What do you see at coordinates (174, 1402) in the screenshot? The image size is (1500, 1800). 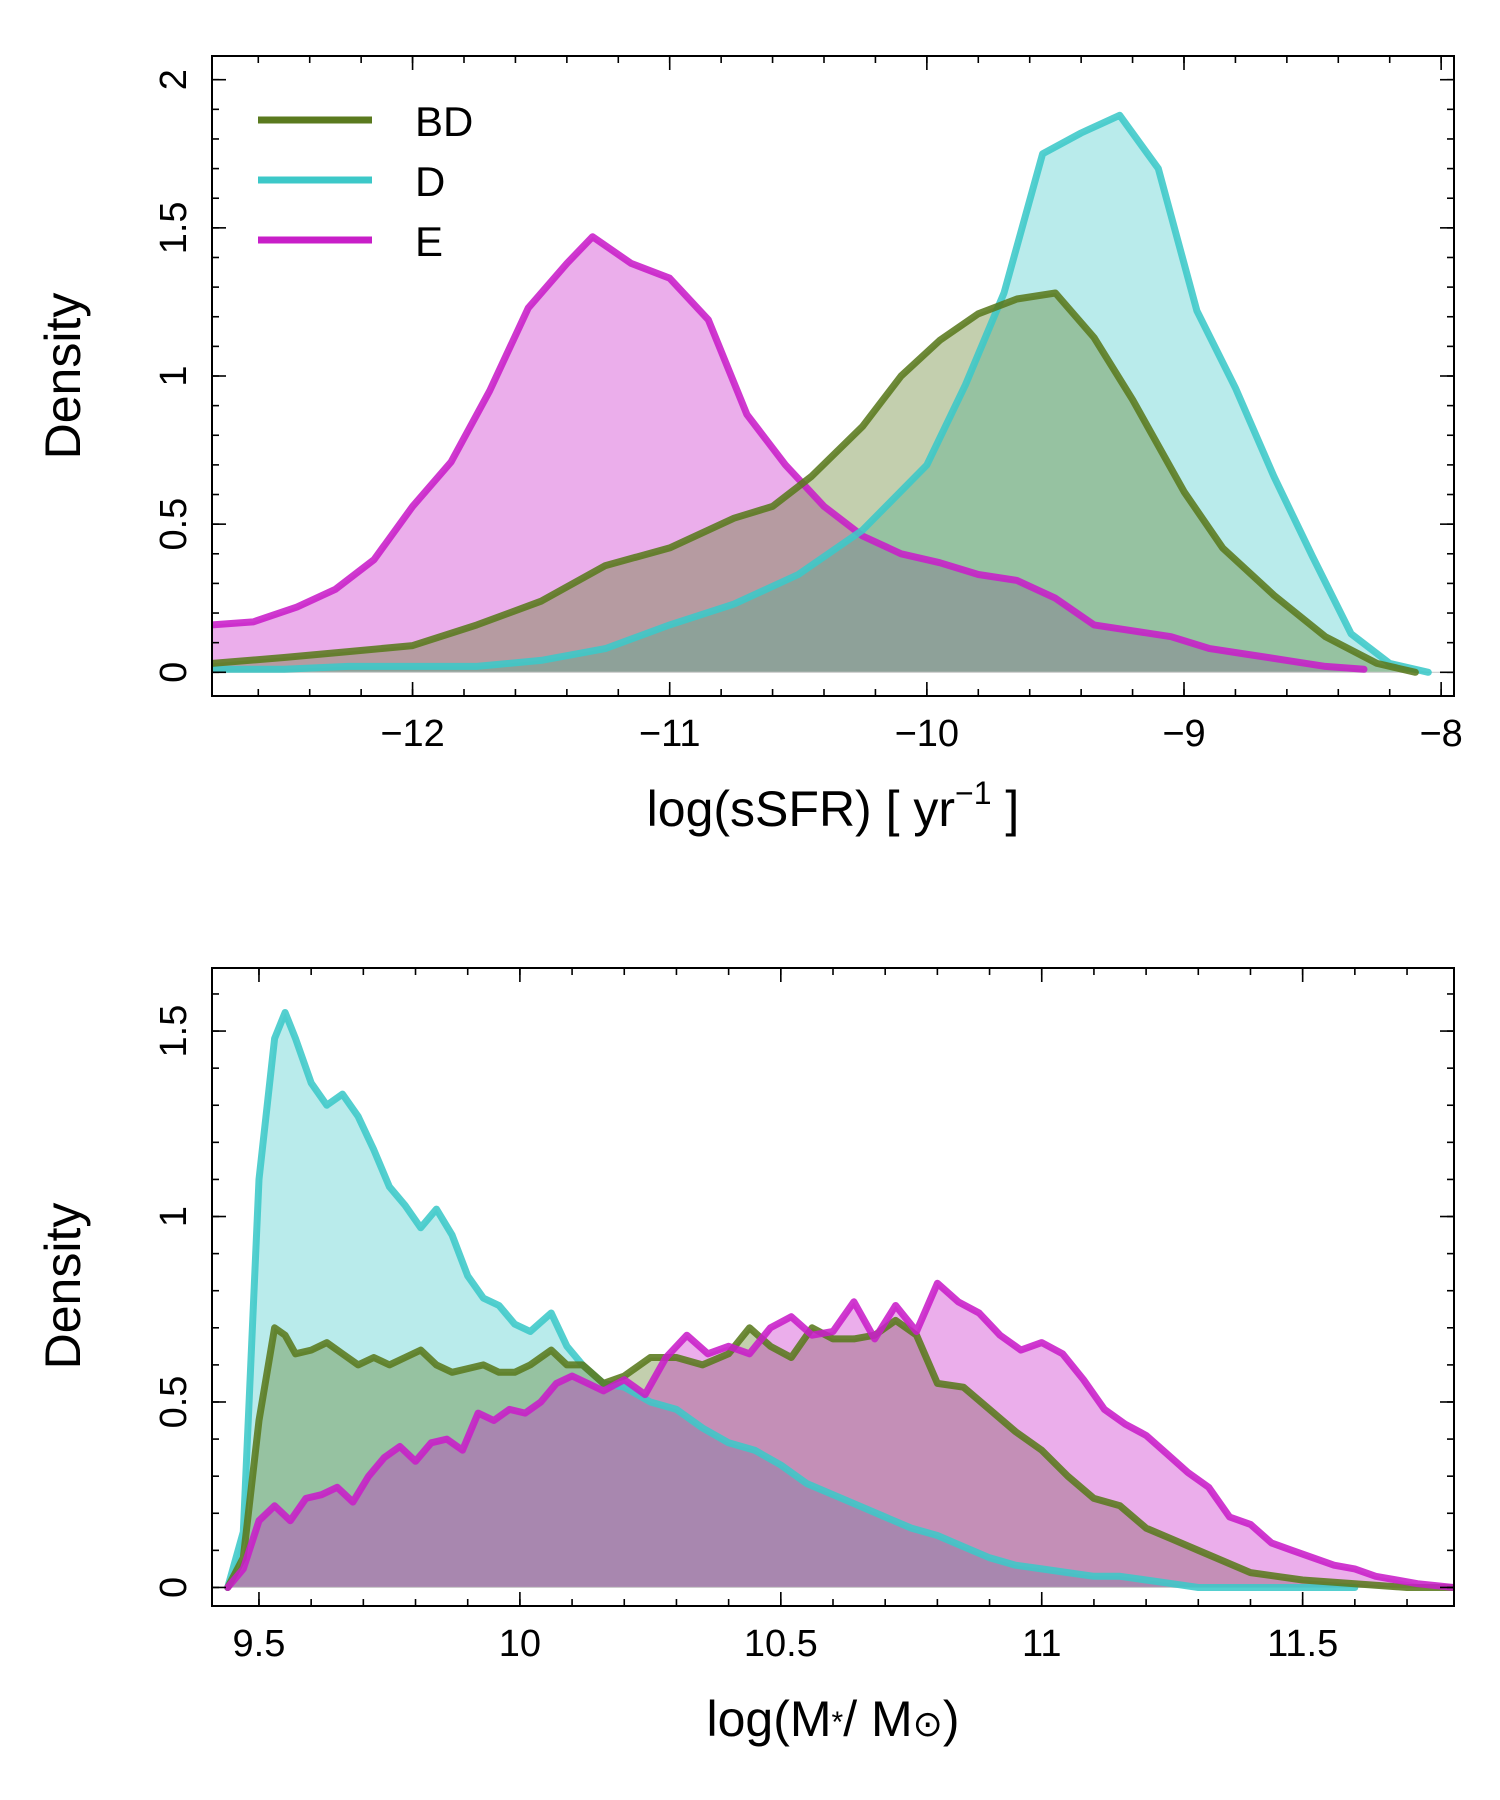 I see `mass-ytick-label: 0.5` at bounding box center [174, 1402].